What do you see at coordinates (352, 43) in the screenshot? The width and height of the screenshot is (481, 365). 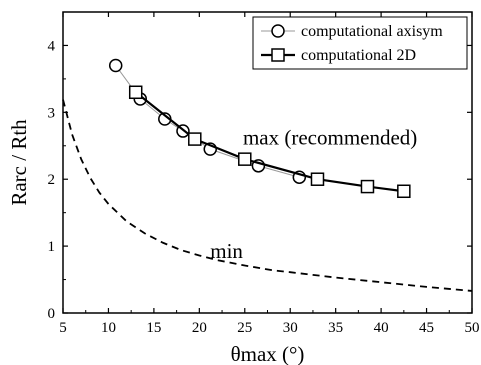 I see `legend-items: computational axisym computational 2D` at bounding box center [352, 43].